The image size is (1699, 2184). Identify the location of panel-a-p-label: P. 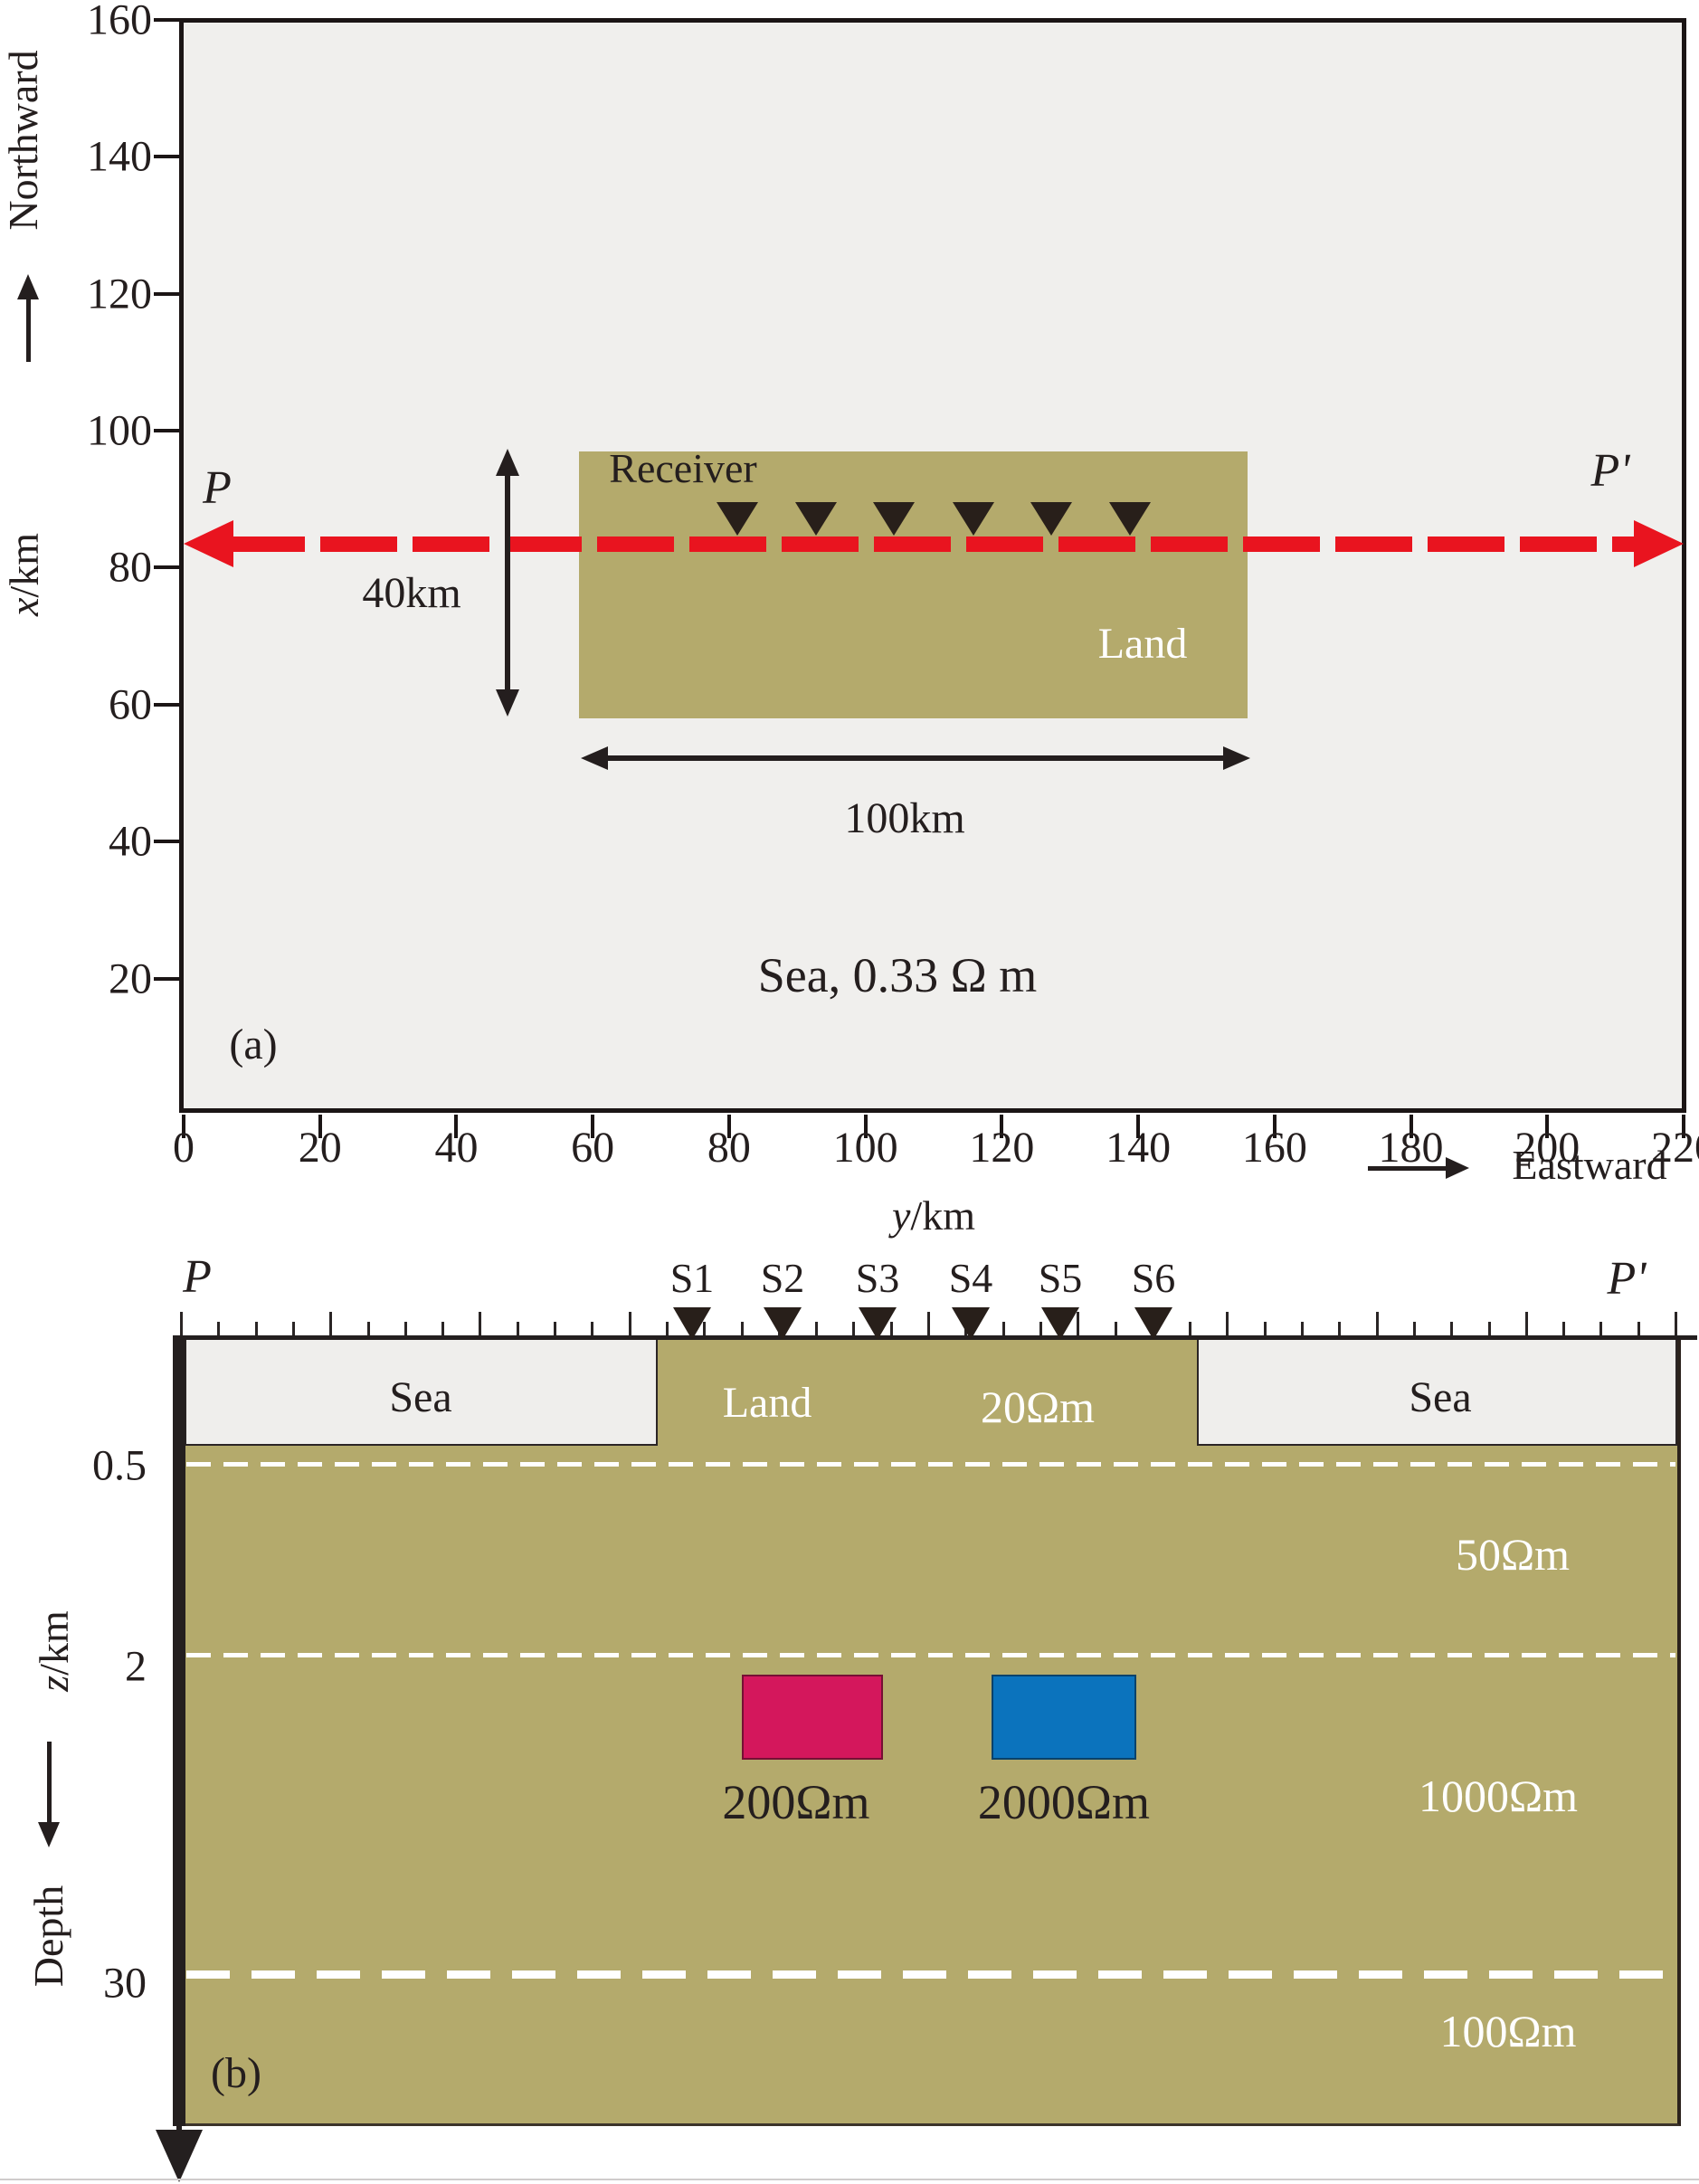
(217, 488).